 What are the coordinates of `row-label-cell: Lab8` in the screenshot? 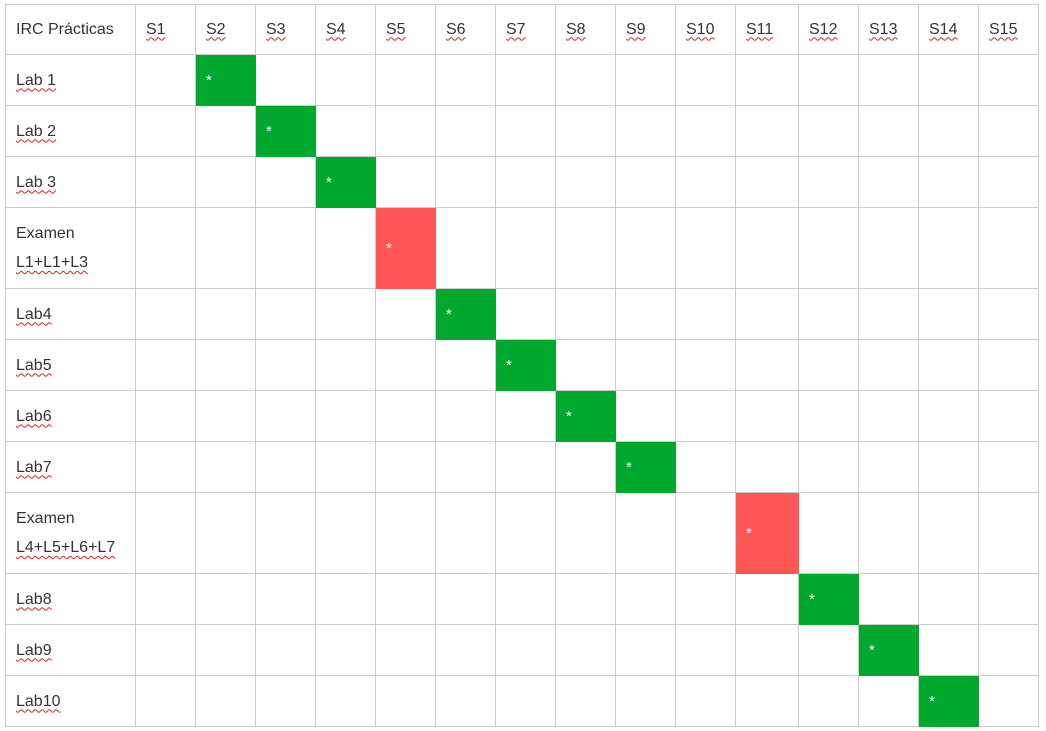 It's located at (70, 599).